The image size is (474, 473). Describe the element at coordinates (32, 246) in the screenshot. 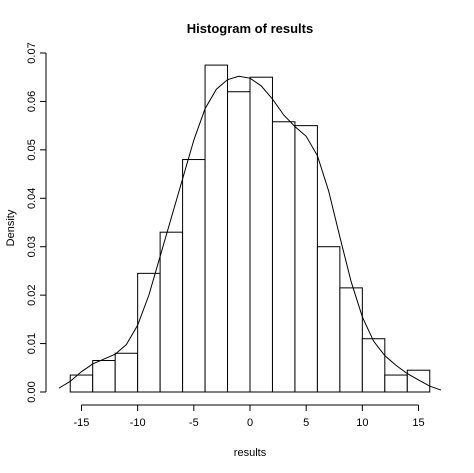

I see `y-tick-label: 0.03` at that location.